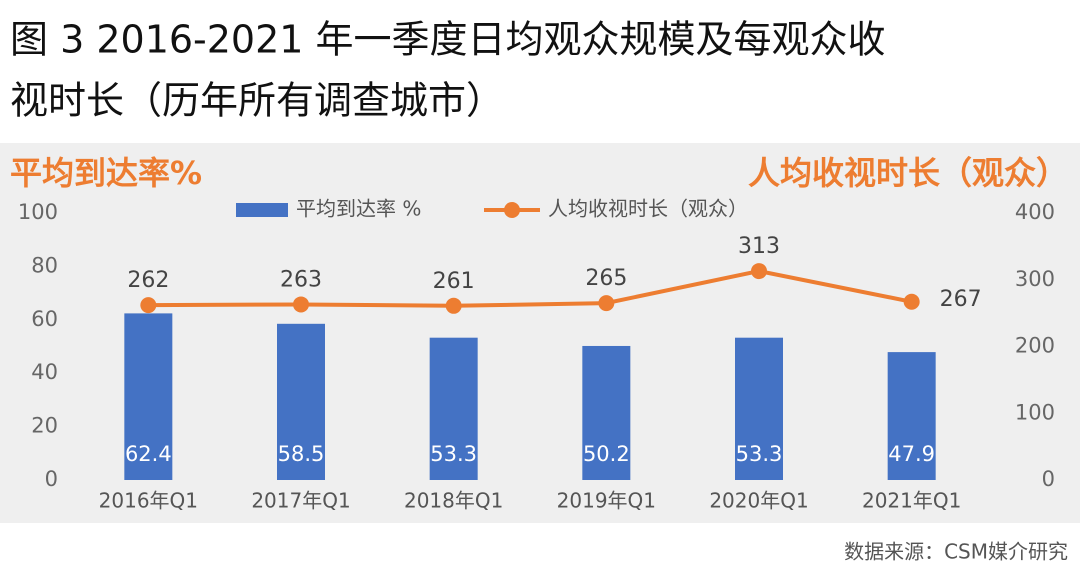 The height and width of the screenshot is (581, 1080). What do you see at coordinates (454, 281) in the screenshot?
I see `data-label: 261` at bounding box center [454, 281].